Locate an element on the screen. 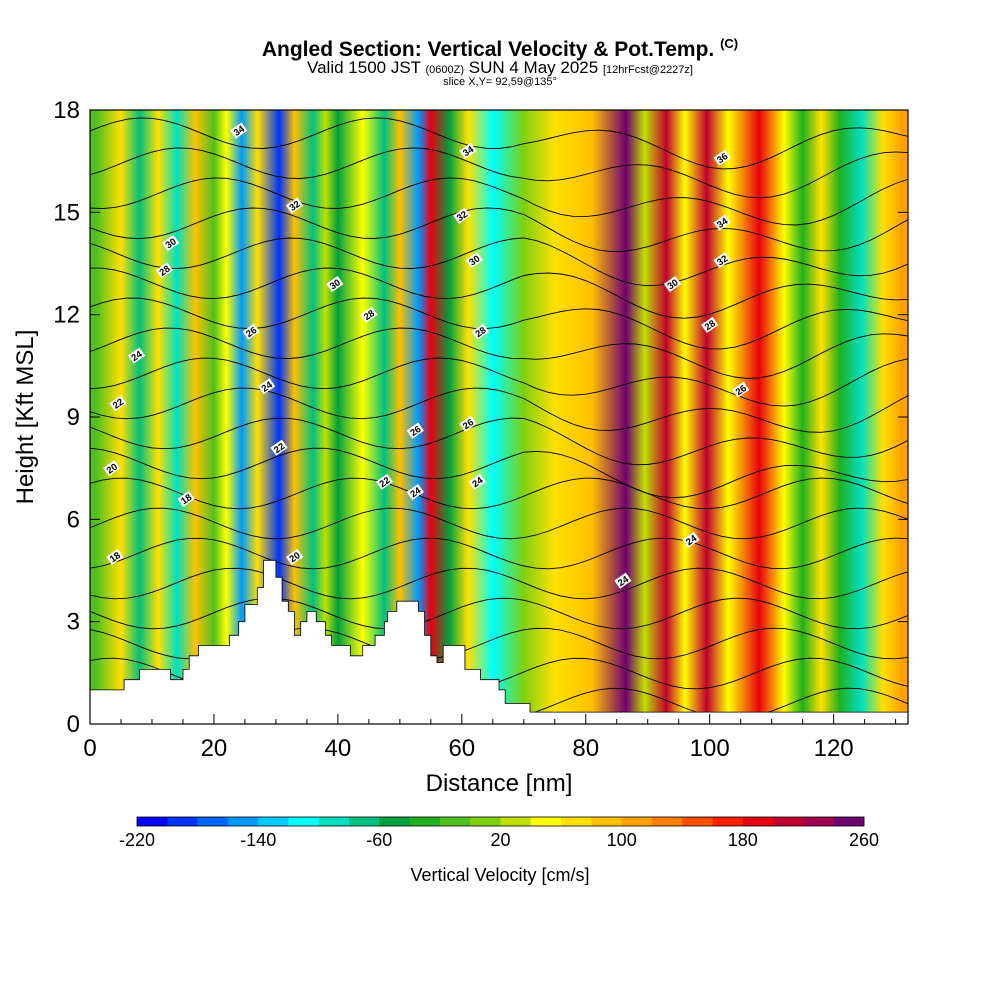  y-tick-label: 6 is located at coordinates (73, 519).